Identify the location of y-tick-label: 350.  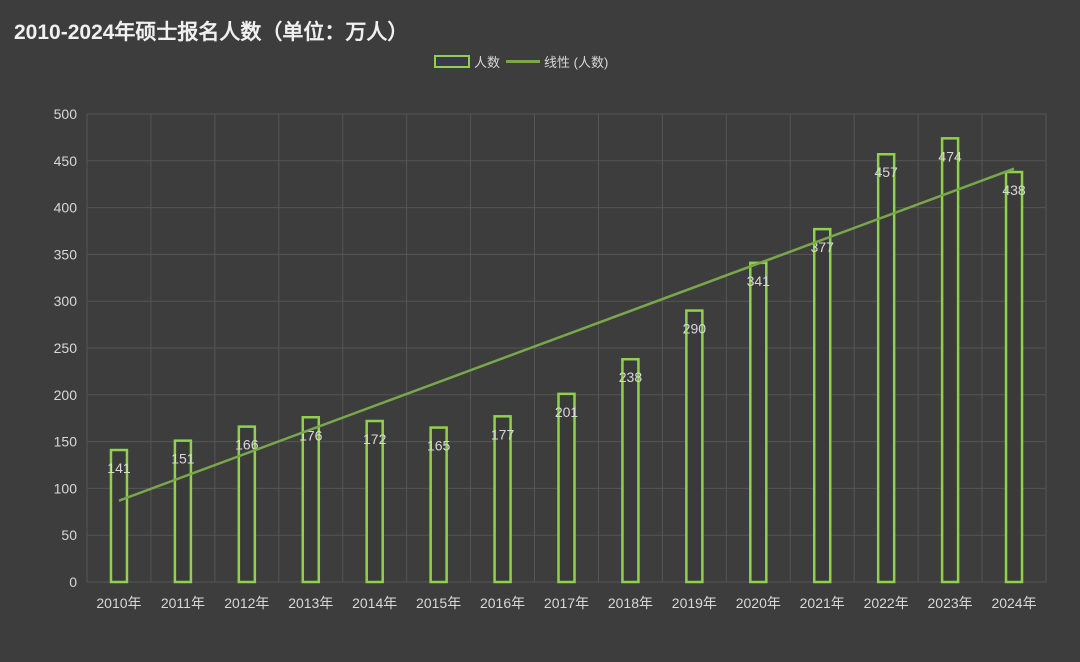
(66, 254).